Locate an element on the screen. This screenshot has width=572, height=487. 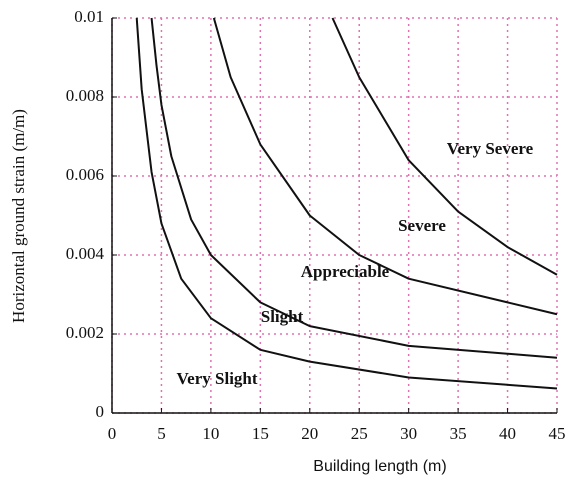
zone-label: Appreciable is located at coordinates (345, 271).